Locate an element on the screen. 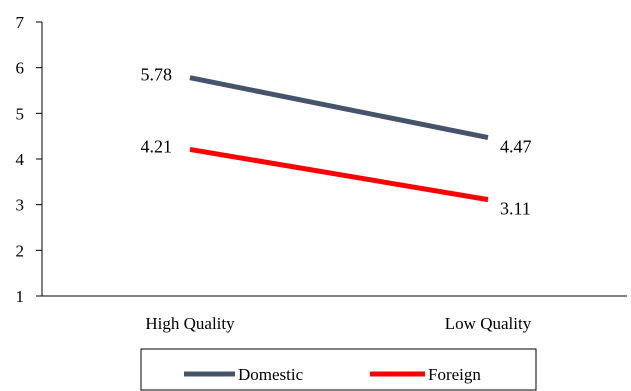 The height and width of the screenshot is (391, 631). y-tick-label: 4 is located at coordinates (20, 159).